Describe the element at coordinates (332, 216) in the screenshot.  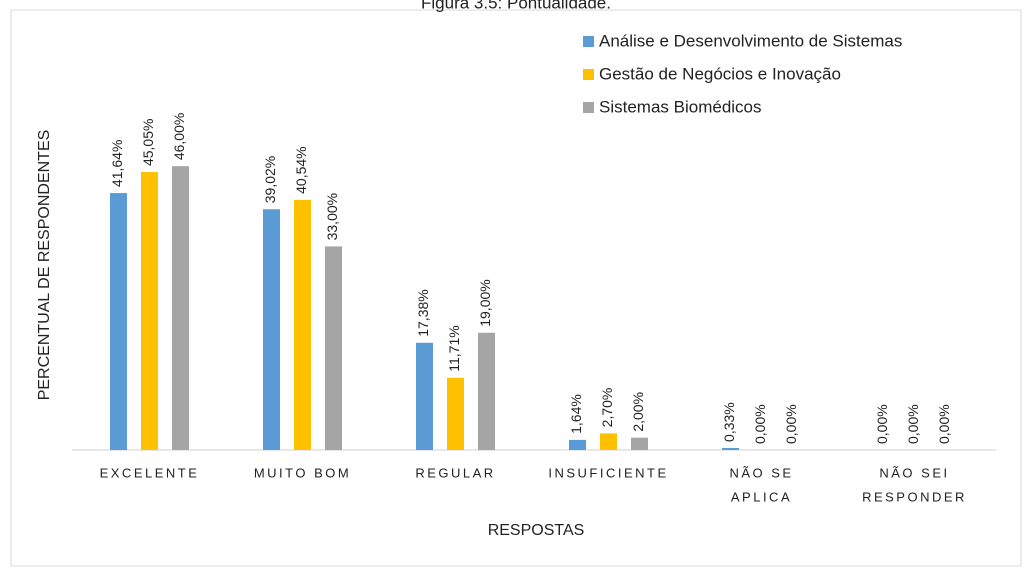
I see `data-label: 33,00%` at that location.